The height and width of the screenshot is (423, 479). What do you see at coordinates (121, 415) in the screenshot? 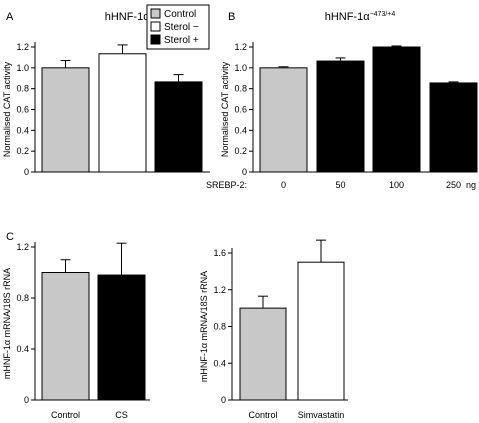
I see `panel3-x-tick-label: CS` at bounding box center [121, 415].